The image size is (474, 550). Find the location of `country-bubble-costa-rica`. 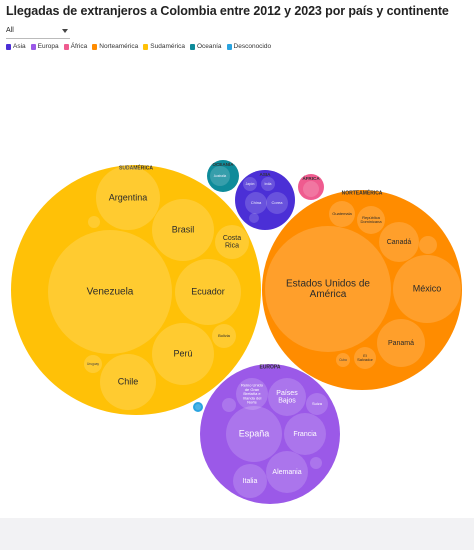

country-bubble-costa-rica is located at coordinates (232, 242).